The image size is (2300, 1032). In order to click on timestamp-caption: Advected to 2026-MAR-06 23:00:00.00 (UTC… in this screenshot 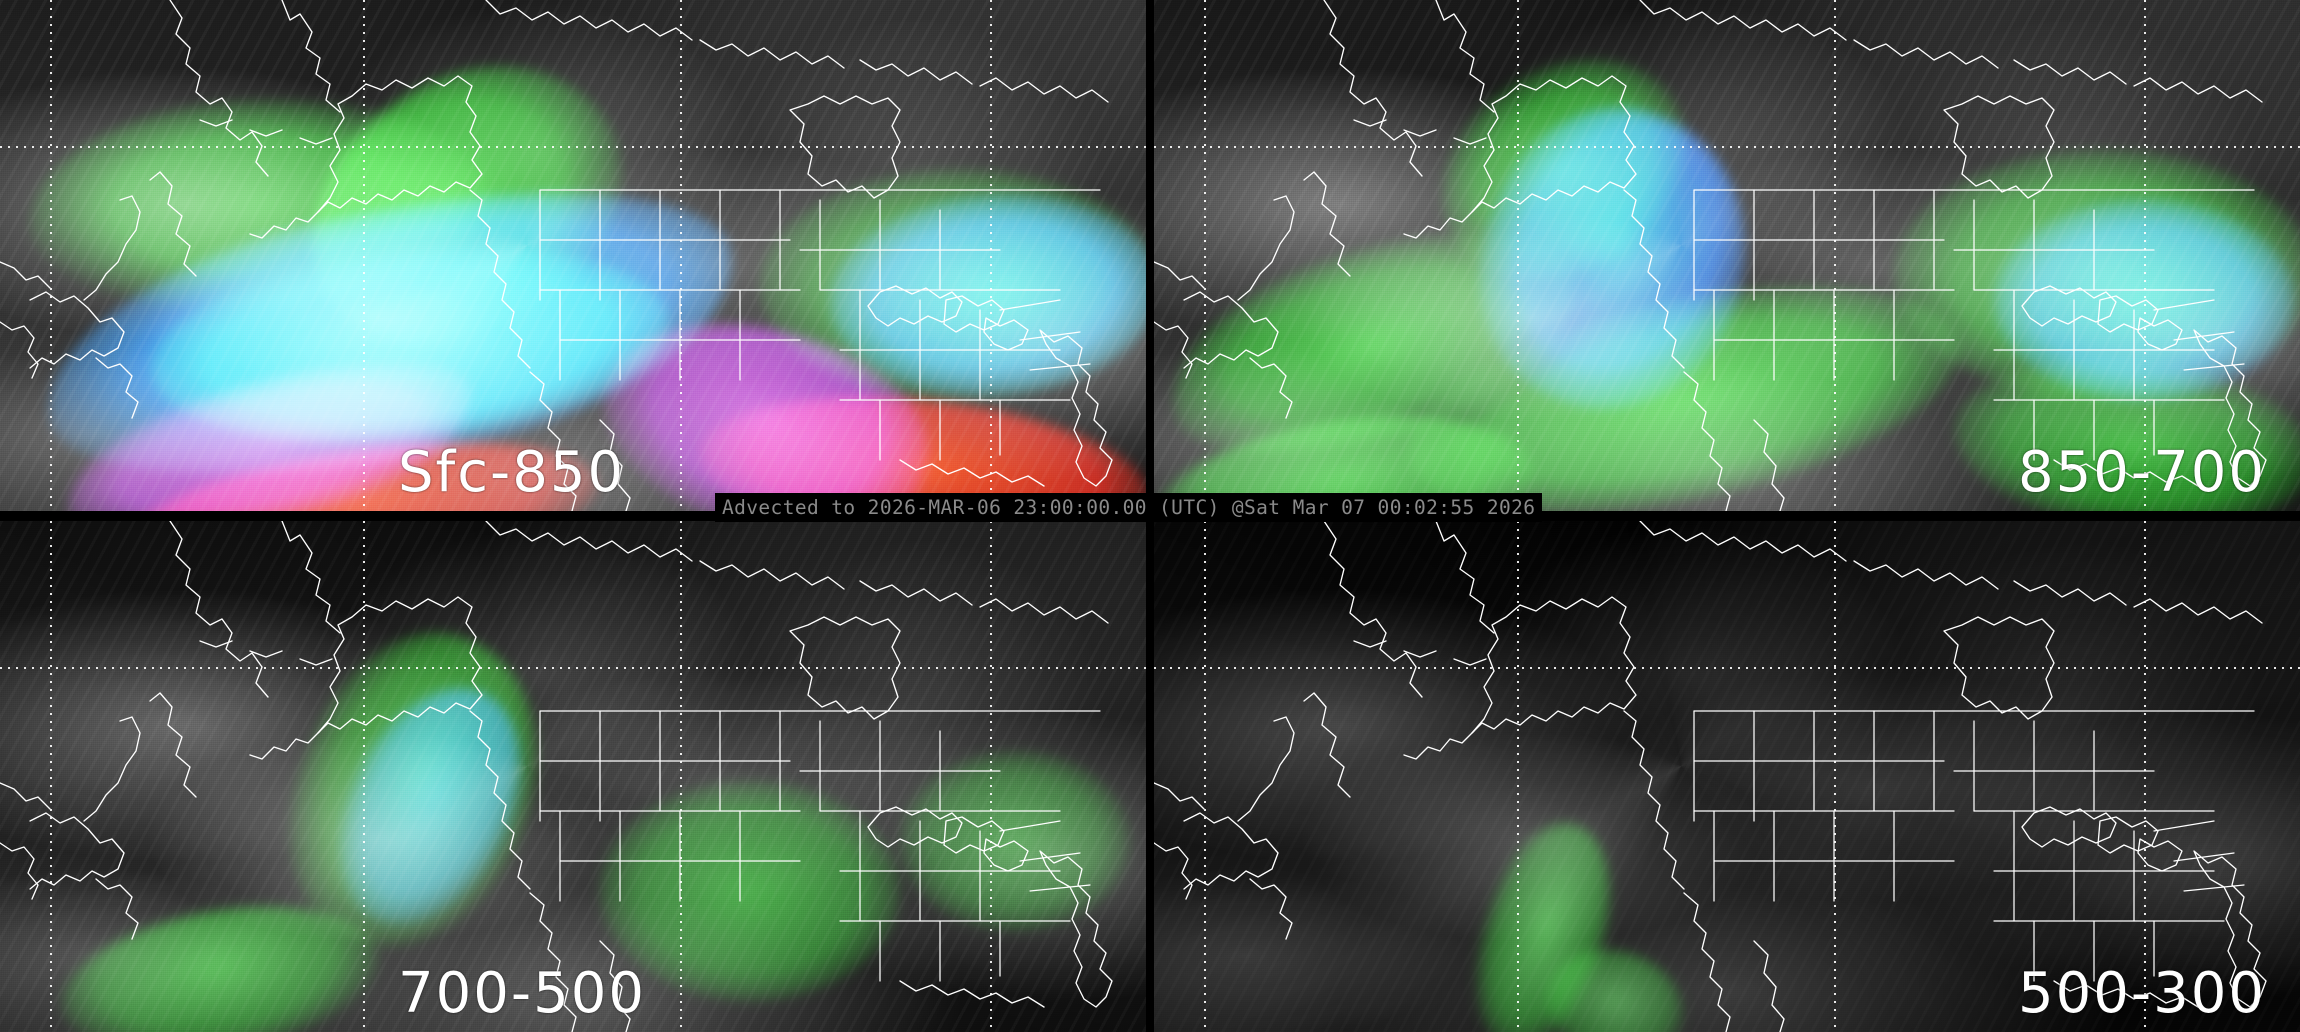, I will do `click(1129, 507)`.